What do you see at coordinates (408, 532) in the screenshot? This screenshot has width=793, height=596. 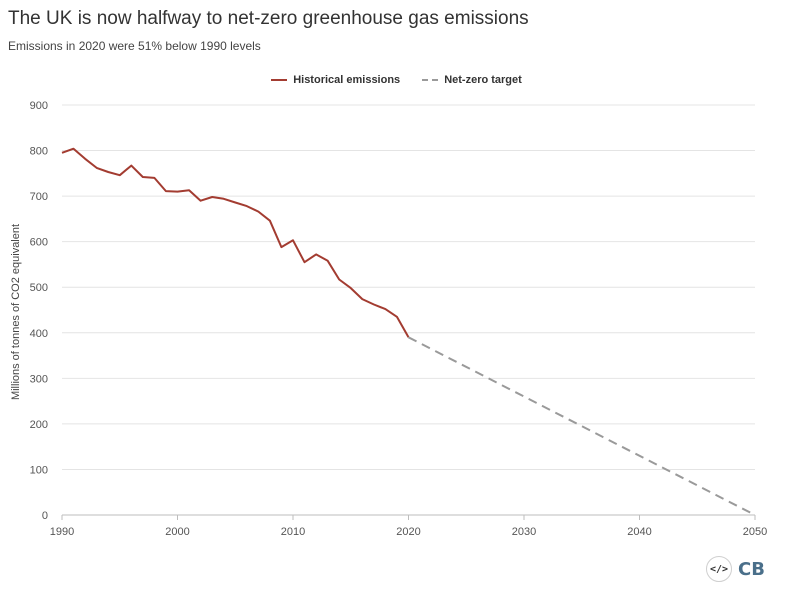 I see `x-tick-label: 2020` at bounding box center [408, 532].